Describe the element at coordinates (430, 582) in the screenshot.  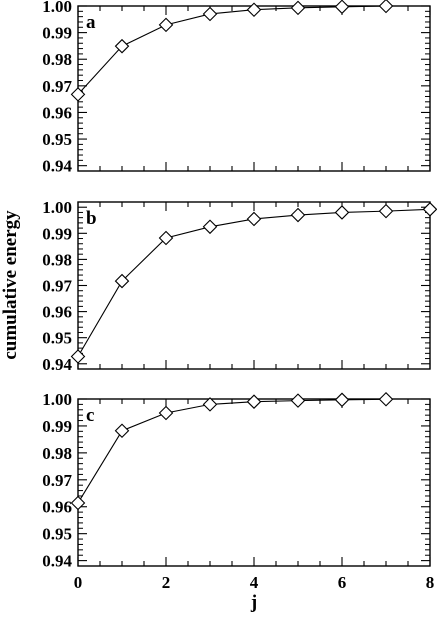
I see `x-tick-label: 8` at that location.